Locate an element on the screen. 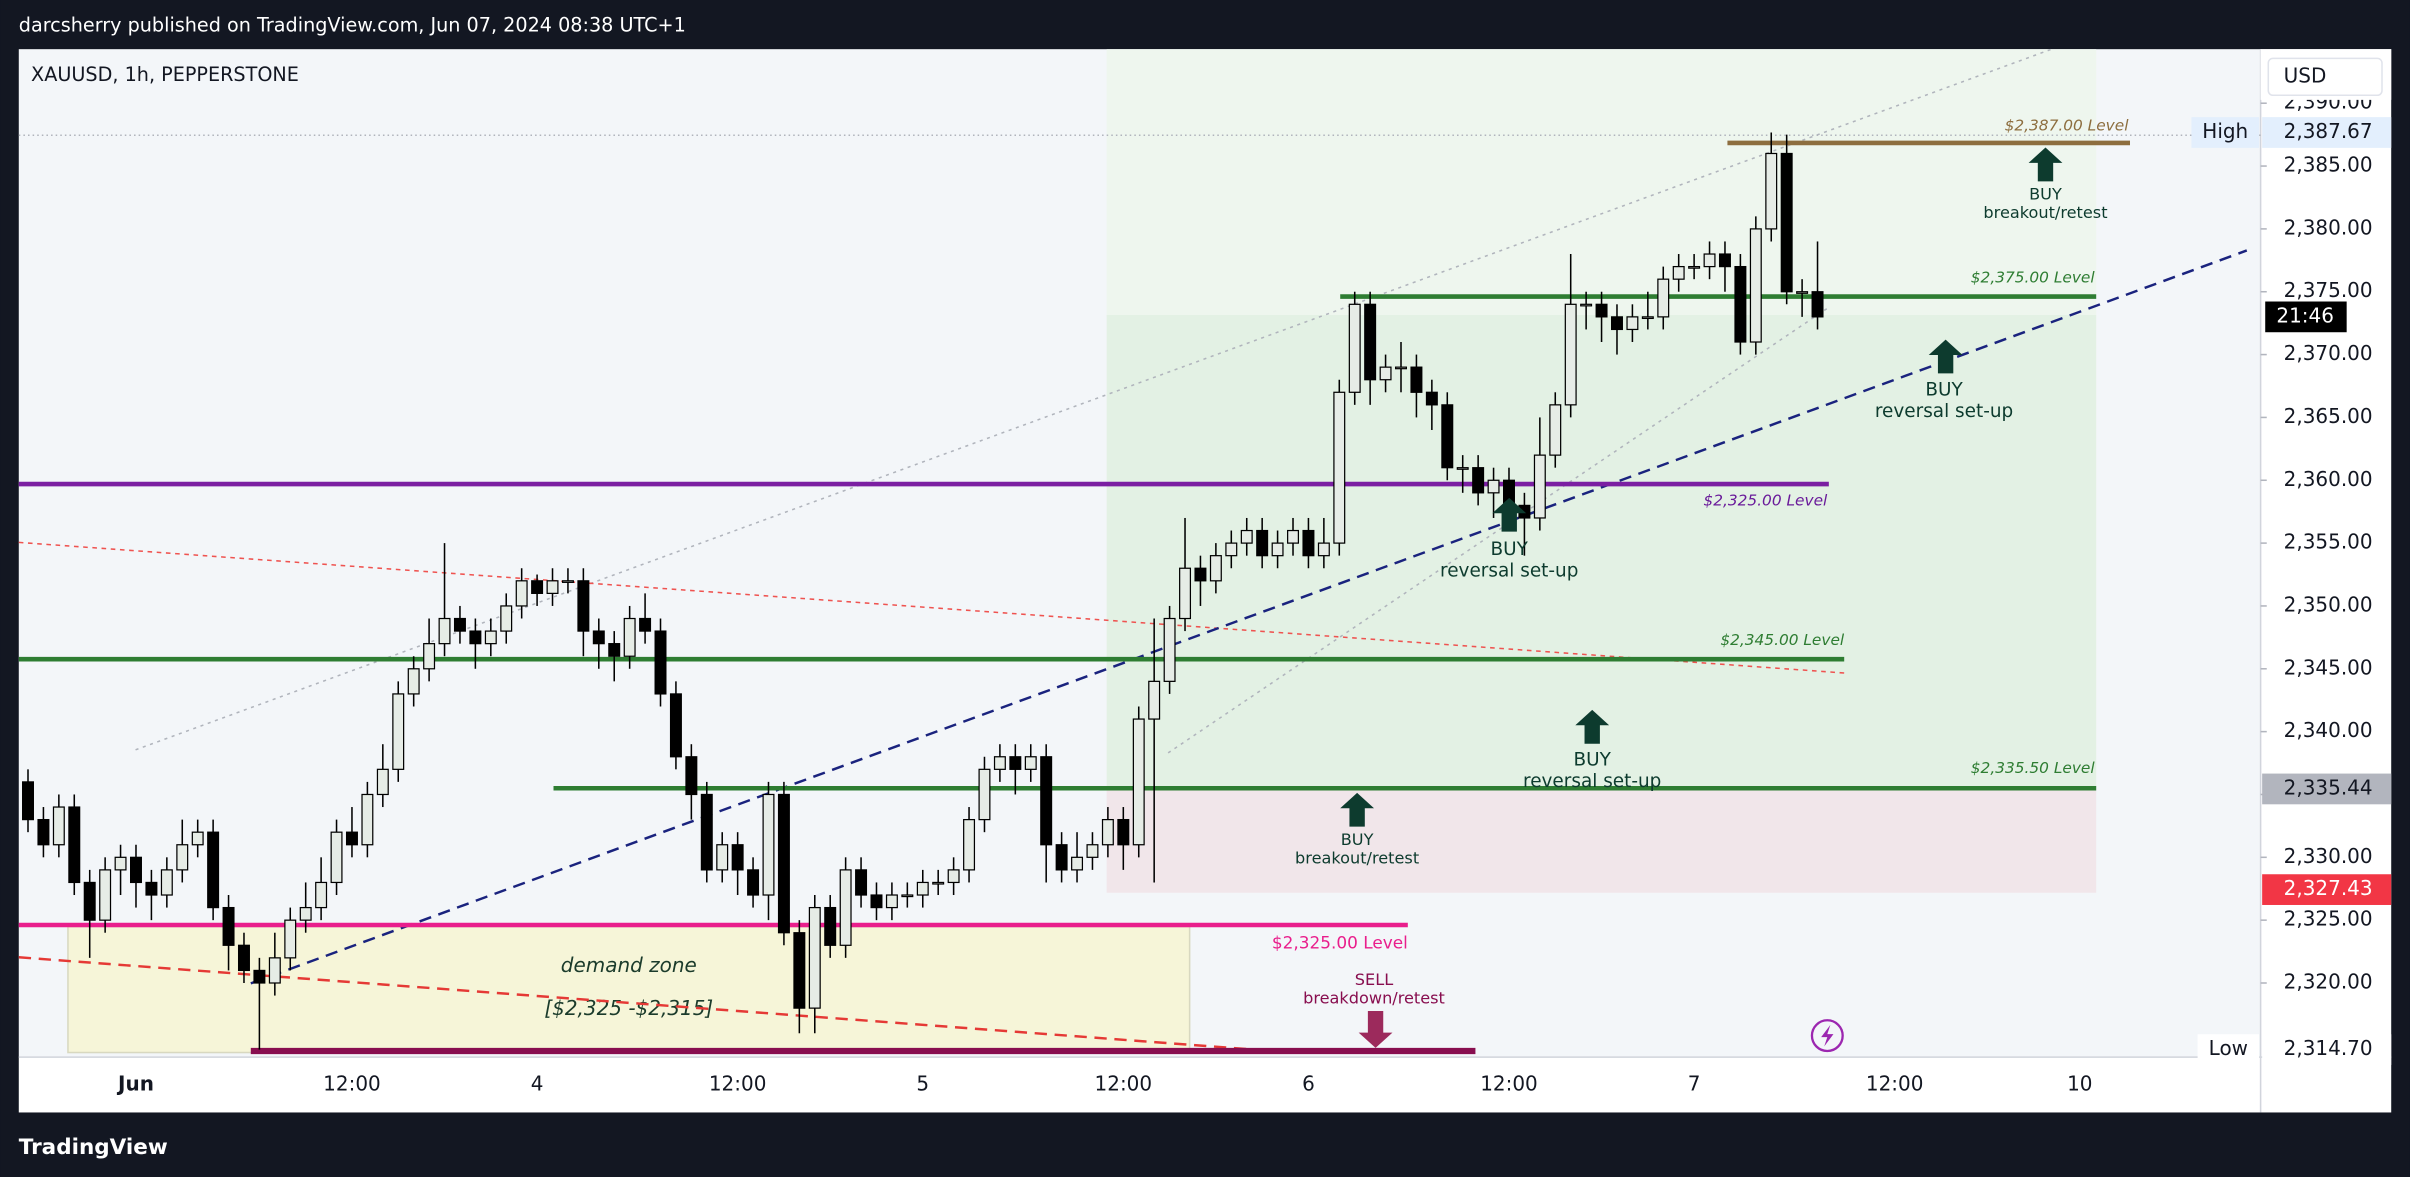 The width and height of the screenshot is (2410, 1177). zone-title: demand zone is located at coordinates (629, 965).